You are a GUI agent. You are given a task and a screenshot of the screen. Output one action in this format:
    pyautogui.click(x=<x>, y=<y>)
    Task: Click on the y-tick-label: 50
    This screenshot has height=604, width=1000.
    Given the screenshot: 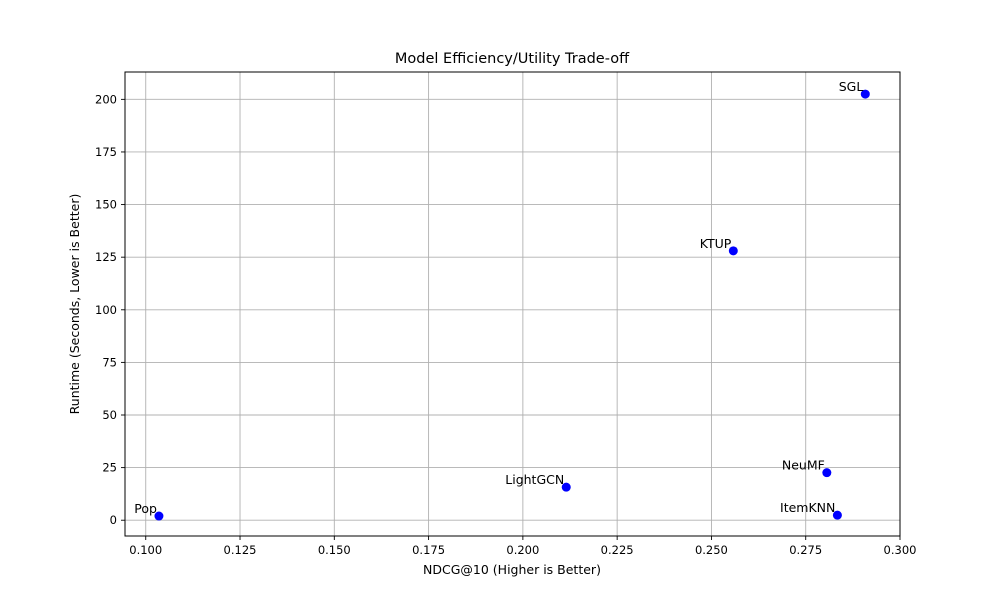 What is the action you would take?
    pyautogui.click(x=109, y=415)
    